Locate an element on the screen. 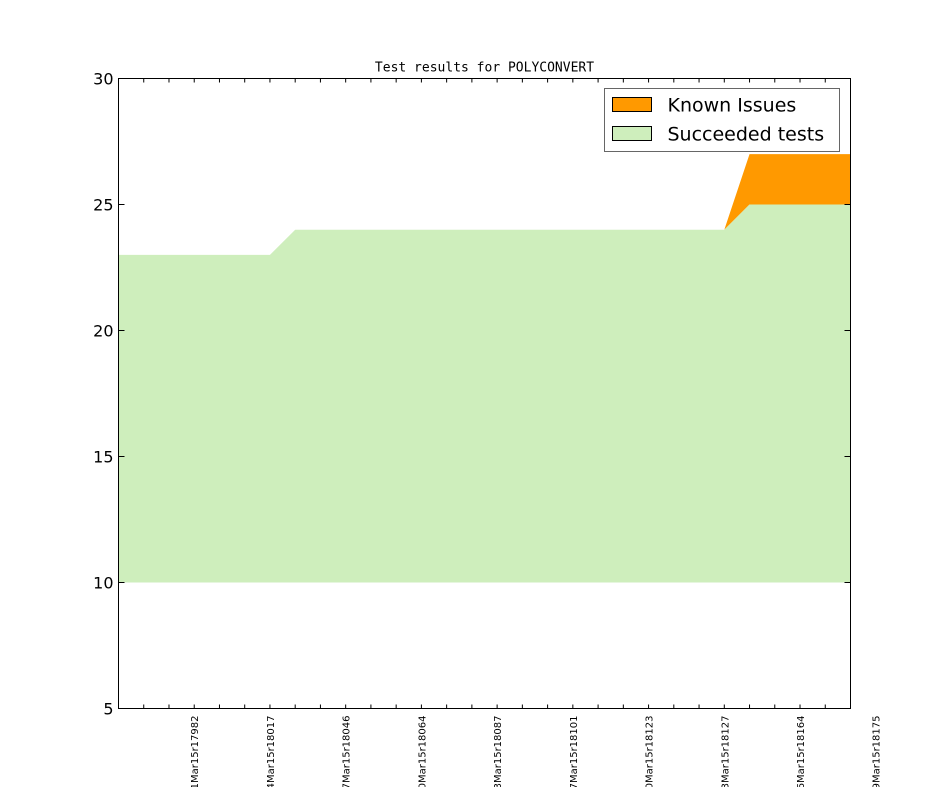 The width and height of the screenshot is (944, 787). y-tick-label: 5 is located at coordinates (108, 709).